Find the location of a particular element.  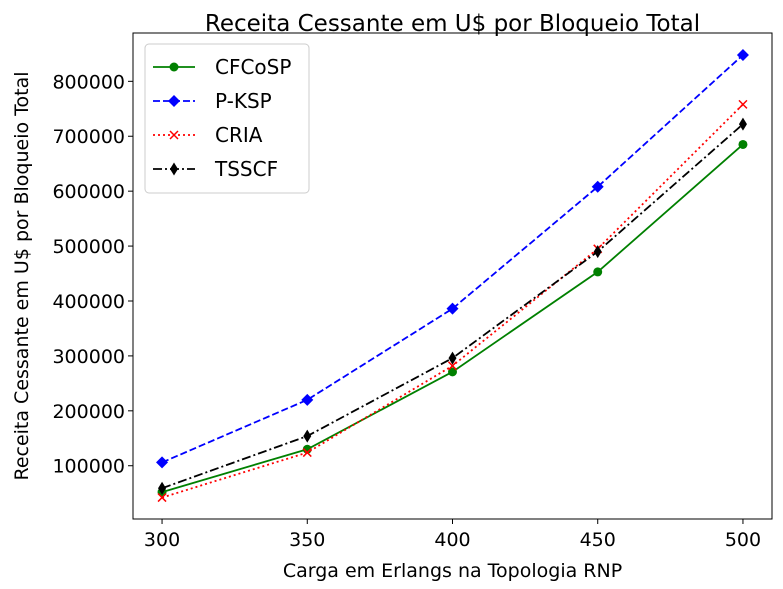

y-tick-label: 700000 is located at coordinates (88, 137).